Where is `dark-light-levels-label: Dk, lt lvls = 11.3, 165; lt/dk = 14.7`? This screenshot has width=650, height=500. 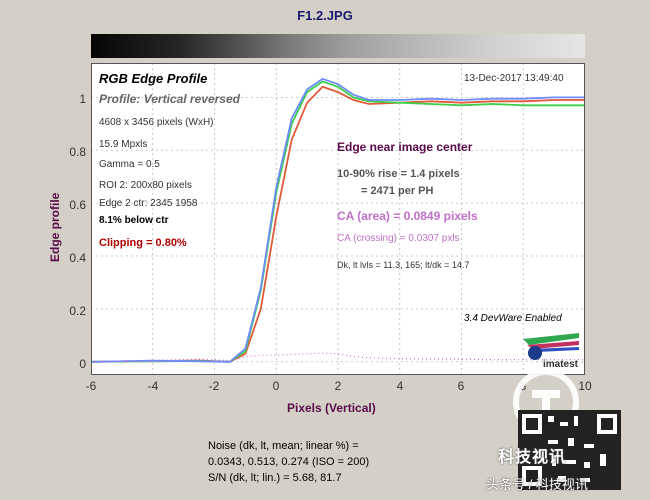 dark-light-levels-label: Dk, lt lvls = 11.3, 165; lt/dk = 14.7 is located at coordinates (403, 265).